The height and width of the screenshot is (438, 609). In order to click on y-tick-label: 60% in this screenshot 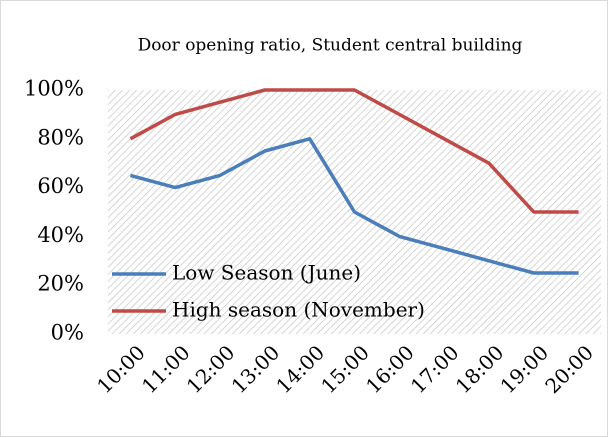, I will do `click(60, 186)`.